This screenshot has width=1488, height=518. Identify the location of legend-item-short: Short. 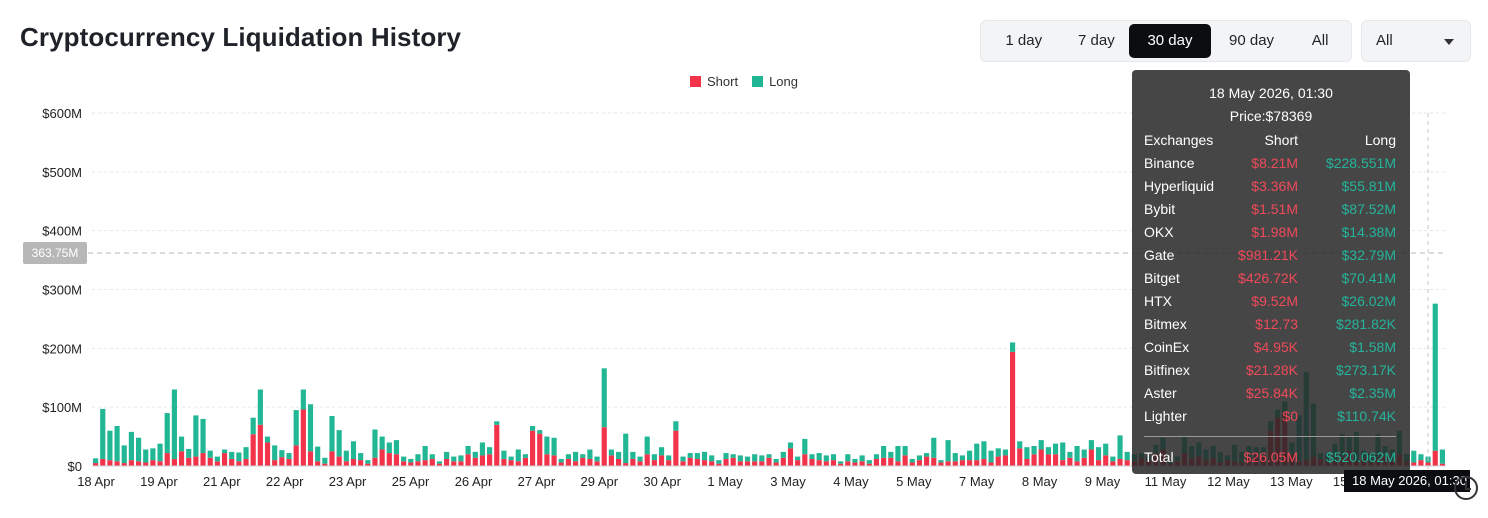
(714, 81).